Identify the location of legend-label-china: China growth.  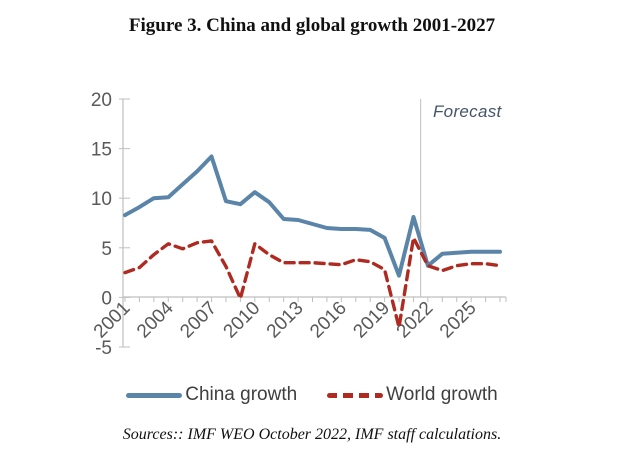
(241, 394).